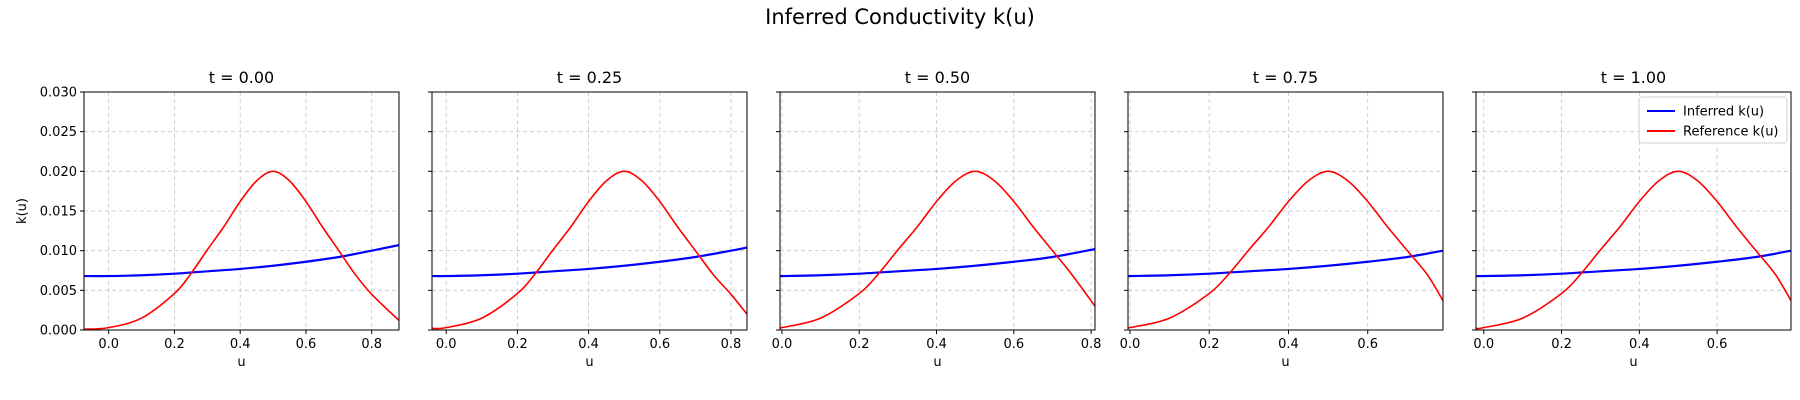  What do you see at coordinates (58, 132) in the screenshot?
I see `y-tick-label: 0.025` at bounding box center [58, 132].